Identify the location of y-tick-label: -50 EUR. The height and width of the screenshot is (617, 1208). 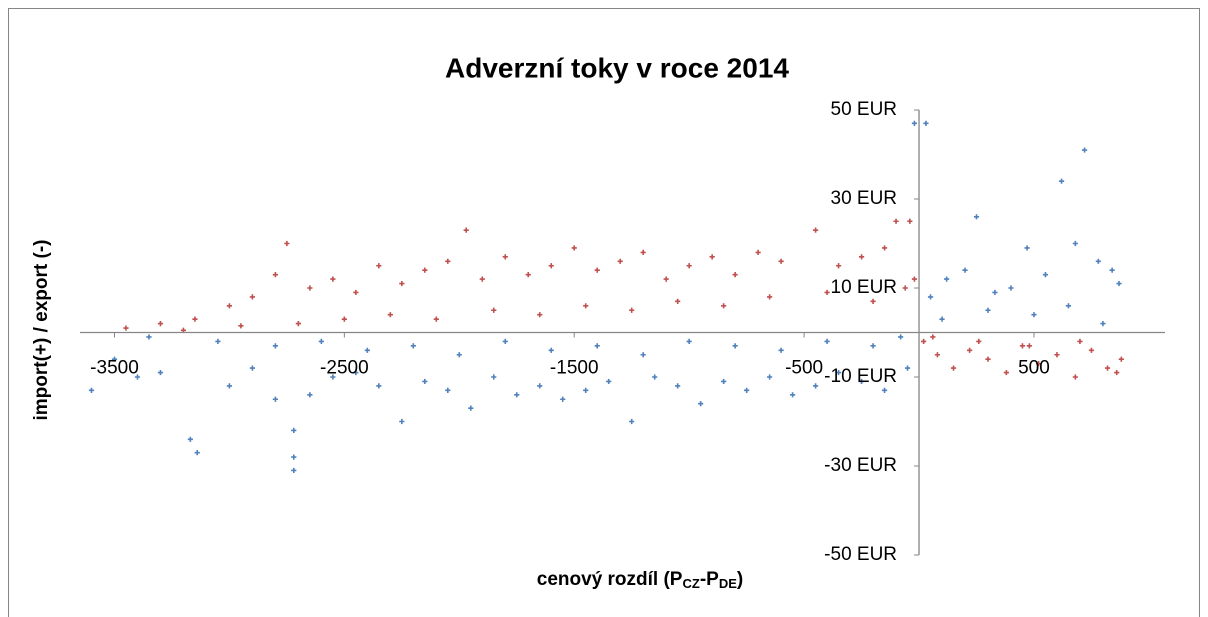
(860, 554).